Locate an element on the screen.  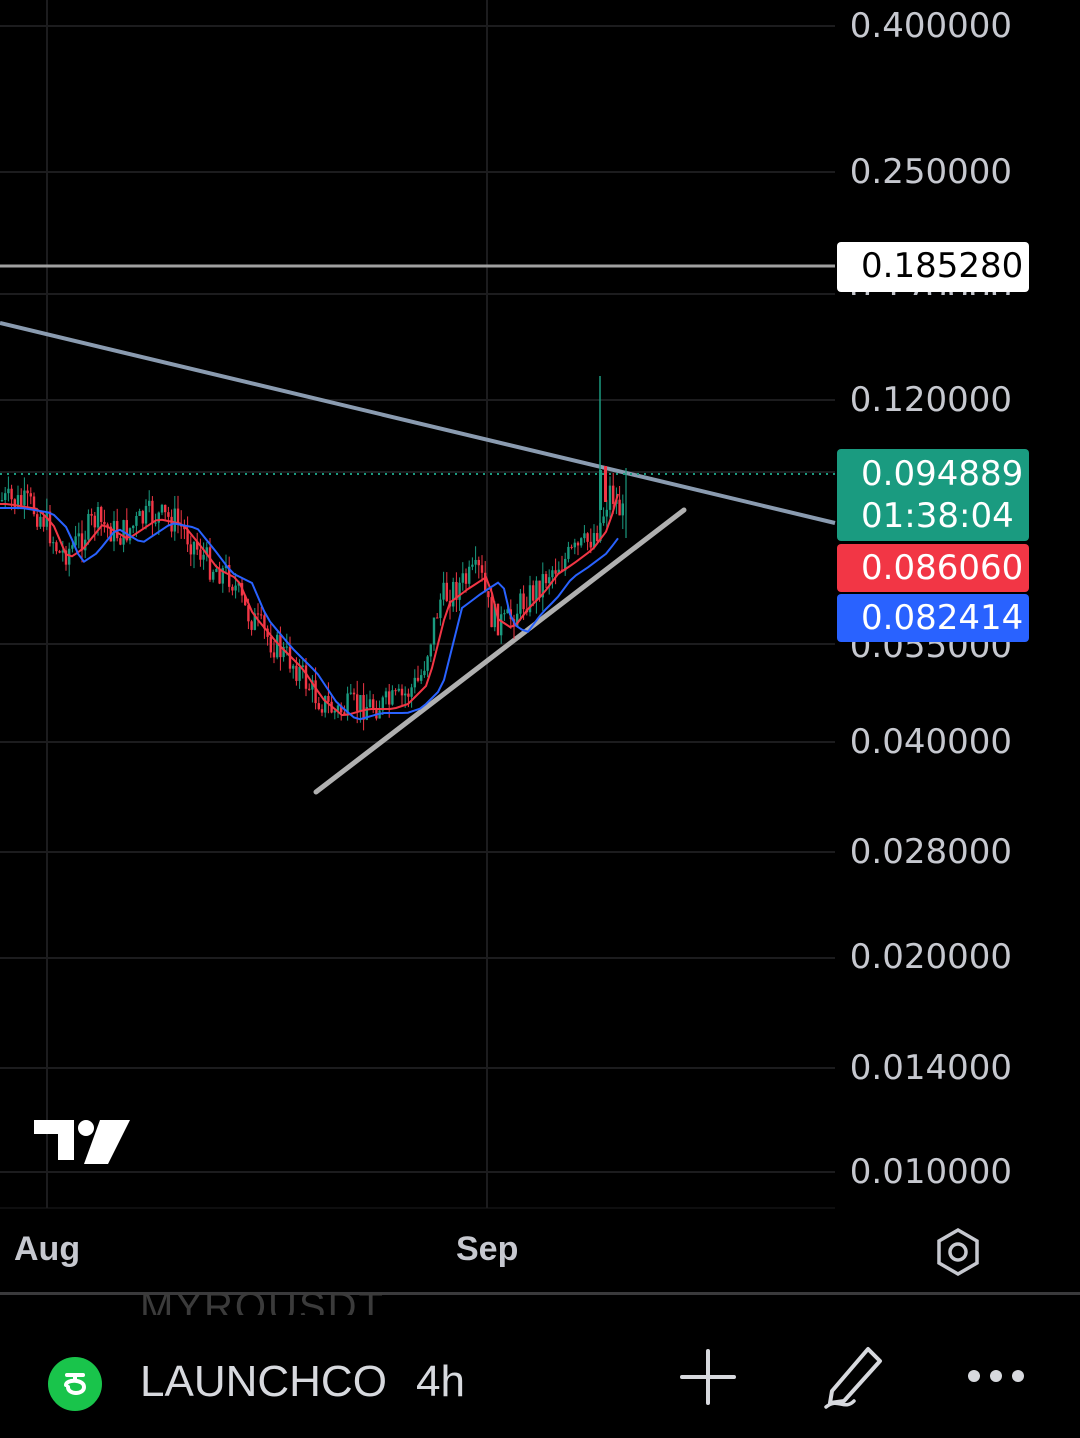
add-button is located at coordinates (708, 1377).